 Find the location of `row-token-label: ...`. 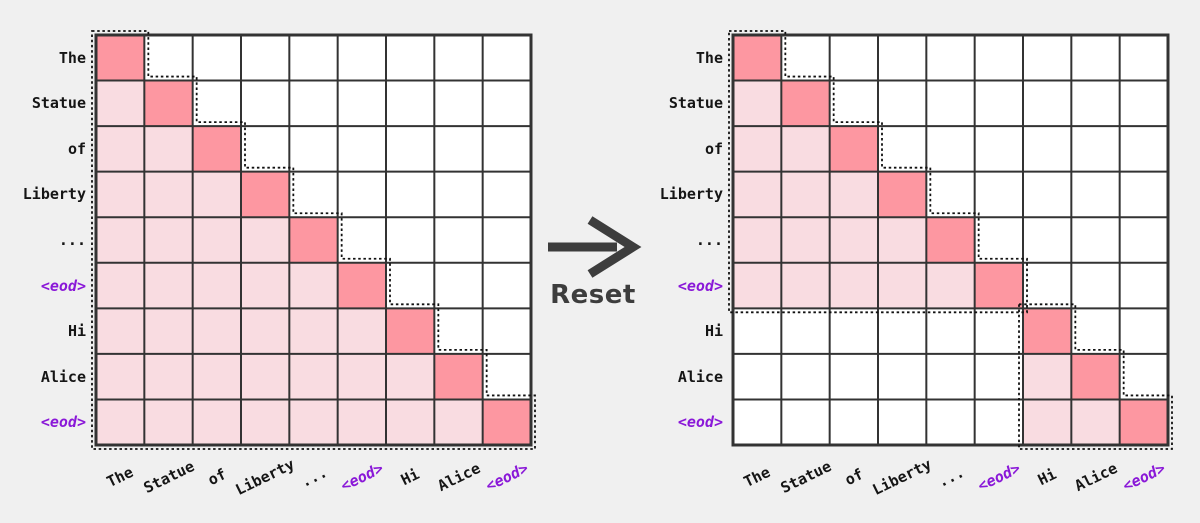

row-token-label: ... is located at coordinates (72, 239).